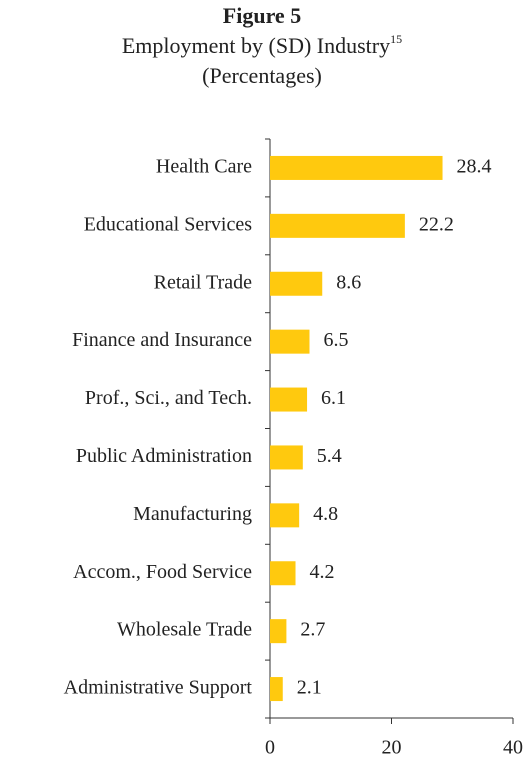 The image size is (529, 763). I want to click on value-label: 2.7, so click(312, 630).